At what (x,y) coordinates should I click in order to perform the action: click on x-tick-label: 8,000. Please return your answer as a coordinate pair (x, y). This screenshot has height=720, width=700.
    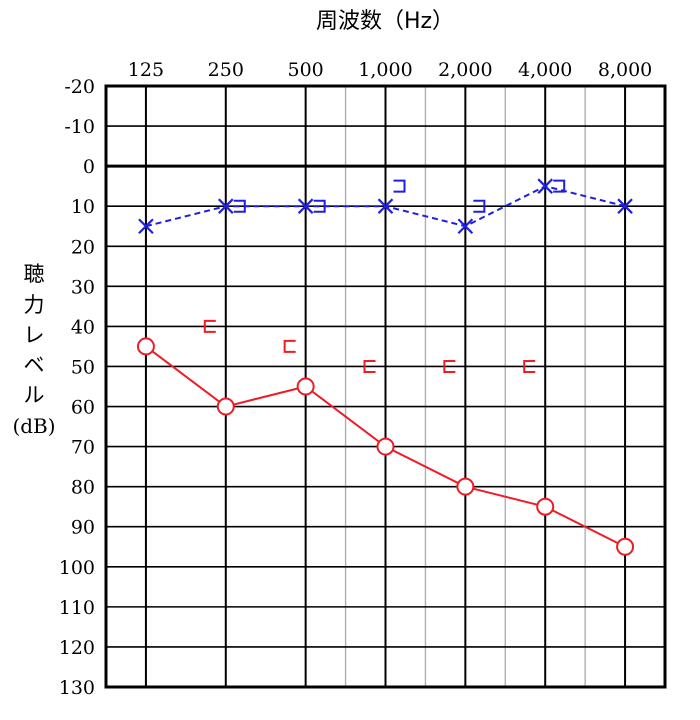
    Looking at the image, I should click on (625, 70).